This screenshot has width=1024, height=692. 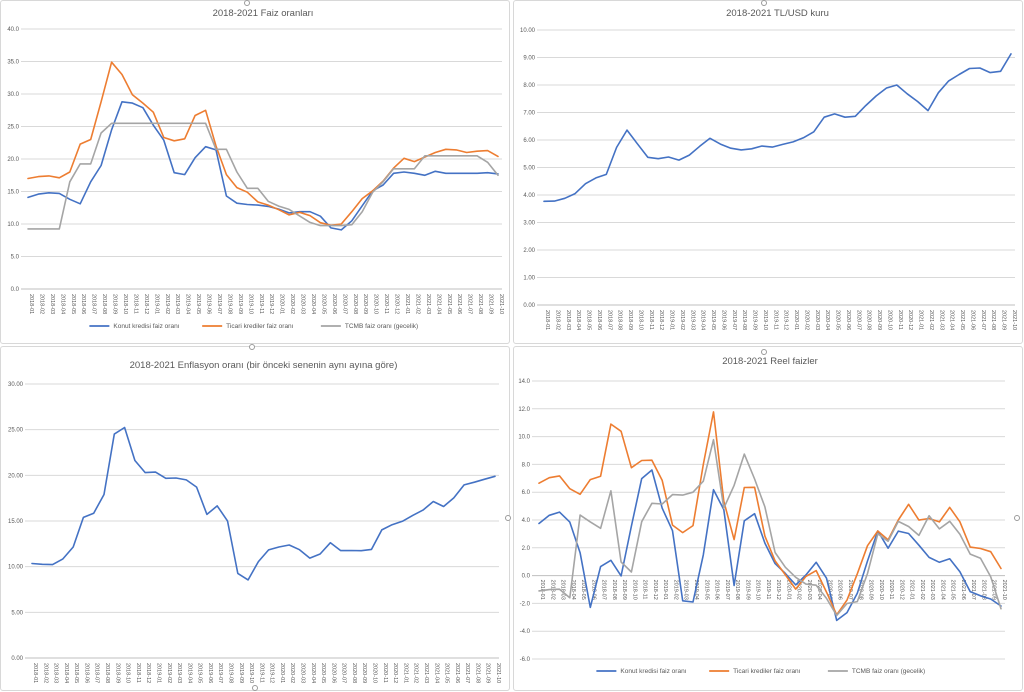 I want to click on y-axis-tick-label: 8.0, so click(x=526, y=465).